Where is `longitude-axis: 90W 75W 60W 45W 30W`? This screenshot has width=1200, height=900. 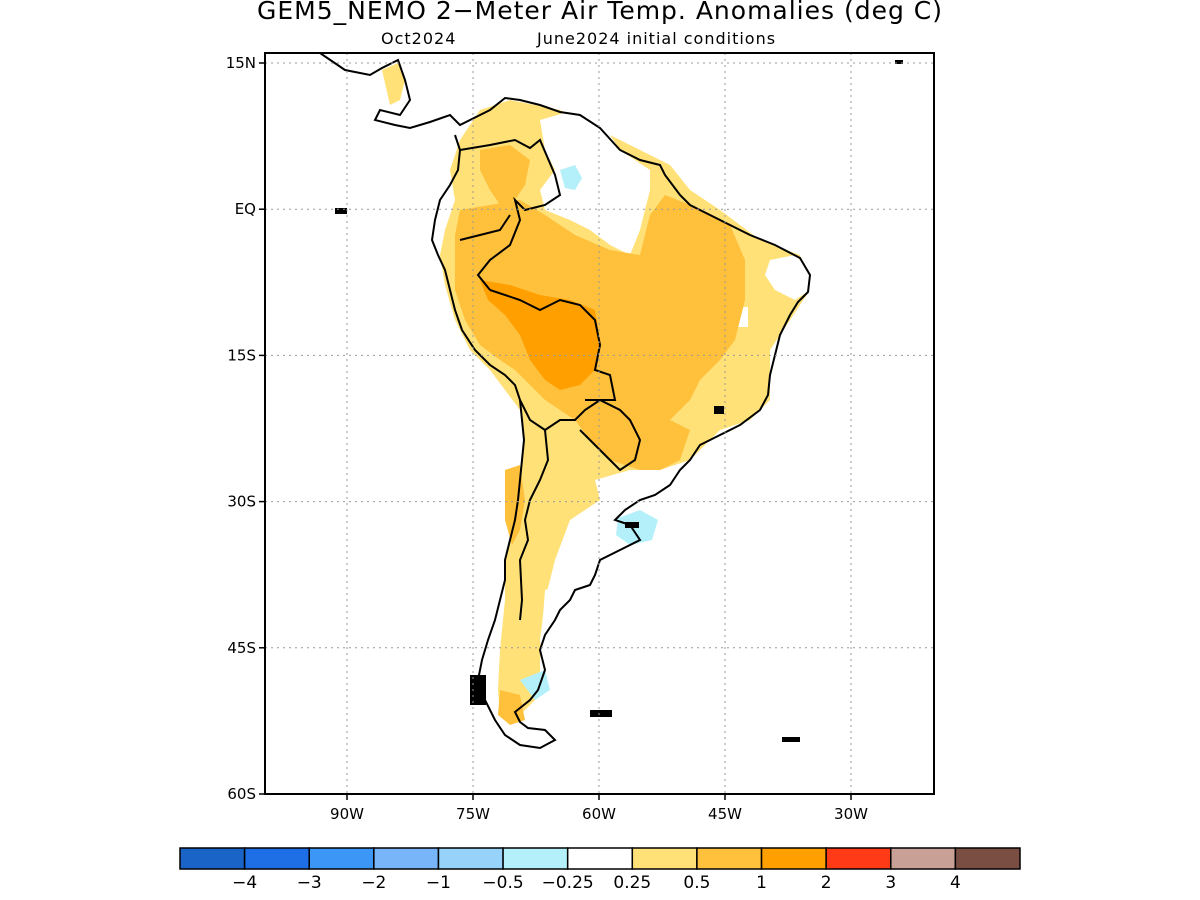 longitude-axis: 90W 75W 60W 45W 30W is located at coordinates (599, 808).